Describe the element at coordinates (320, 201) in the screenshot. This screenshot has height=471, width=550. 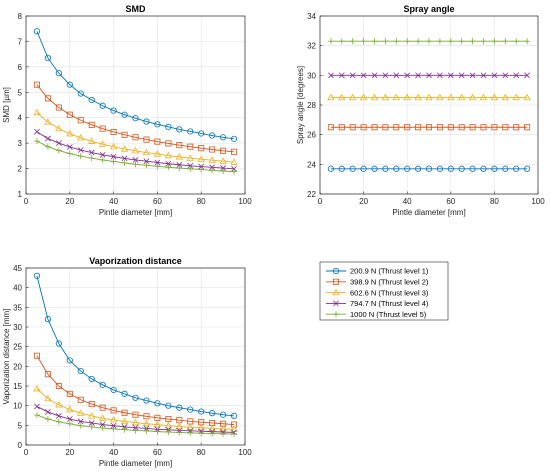
I see `x-tick-label: 0` at that location.